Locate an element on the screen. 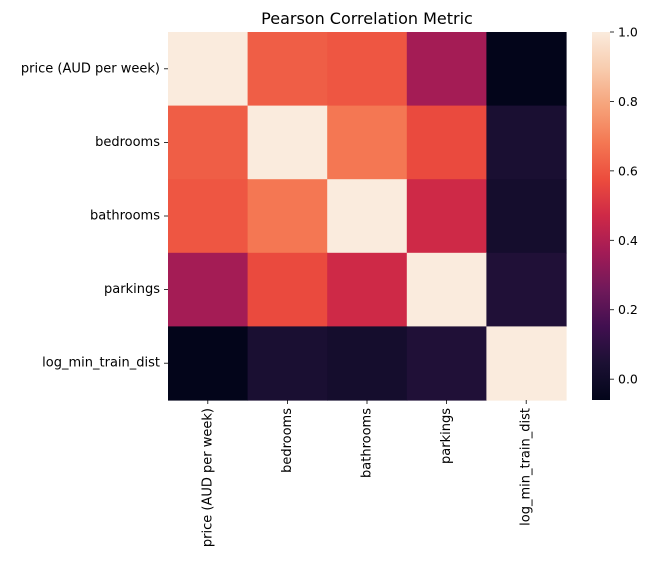 The width and height of the screenshot is (650, 570). colorbar-tick-label: 1.0 is located at coordinates (628, 32).